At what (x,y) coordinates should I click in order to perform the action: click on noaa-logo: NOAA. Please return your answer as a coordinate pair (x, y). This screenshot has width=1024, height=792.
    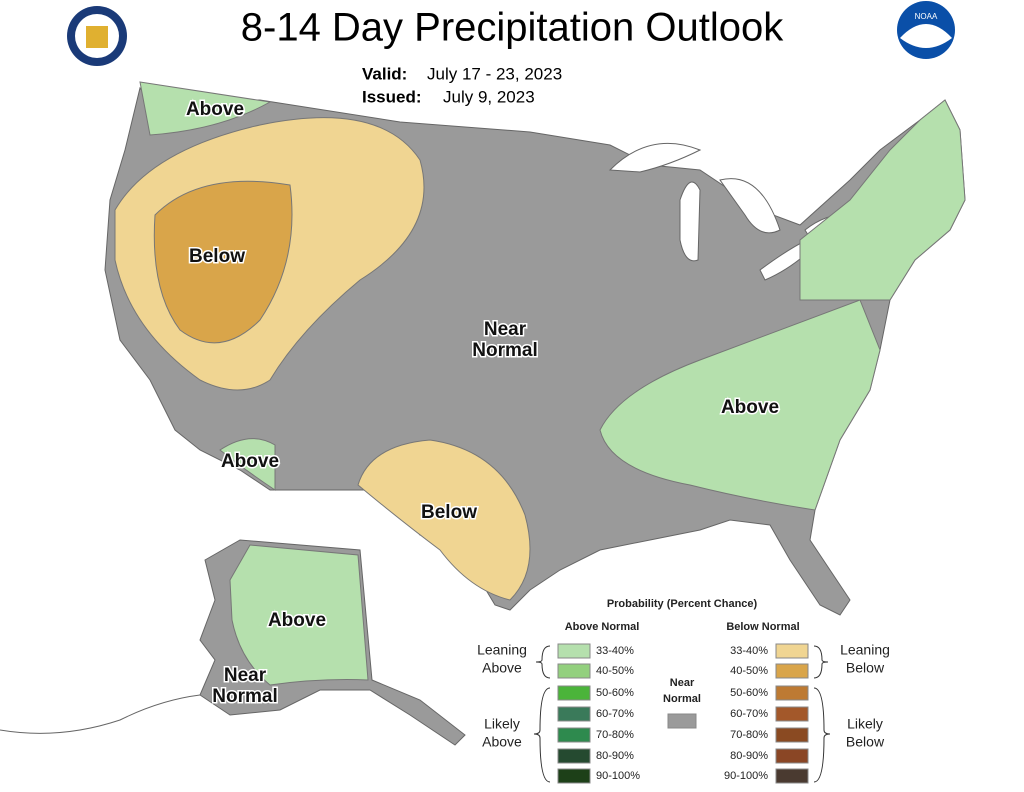
    Looking at the image, I should click on (926, 30).